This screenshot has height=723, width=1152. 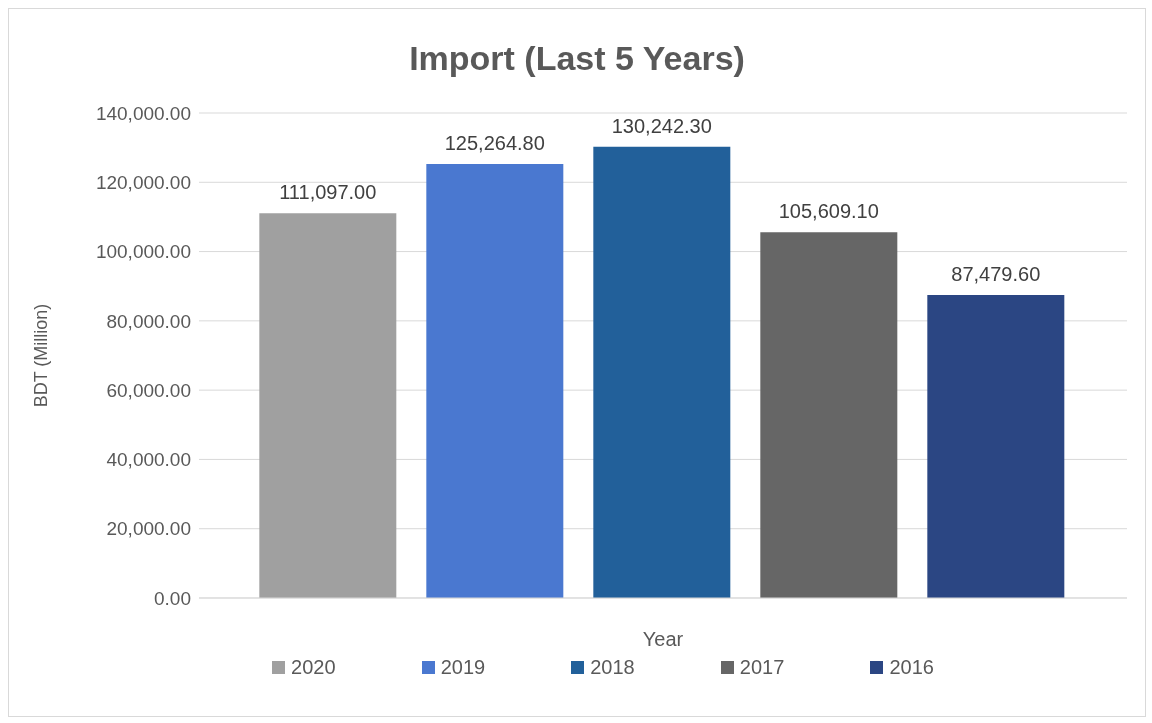 I want to click on data-label: 111,097.00, so click(x=328, y=192).